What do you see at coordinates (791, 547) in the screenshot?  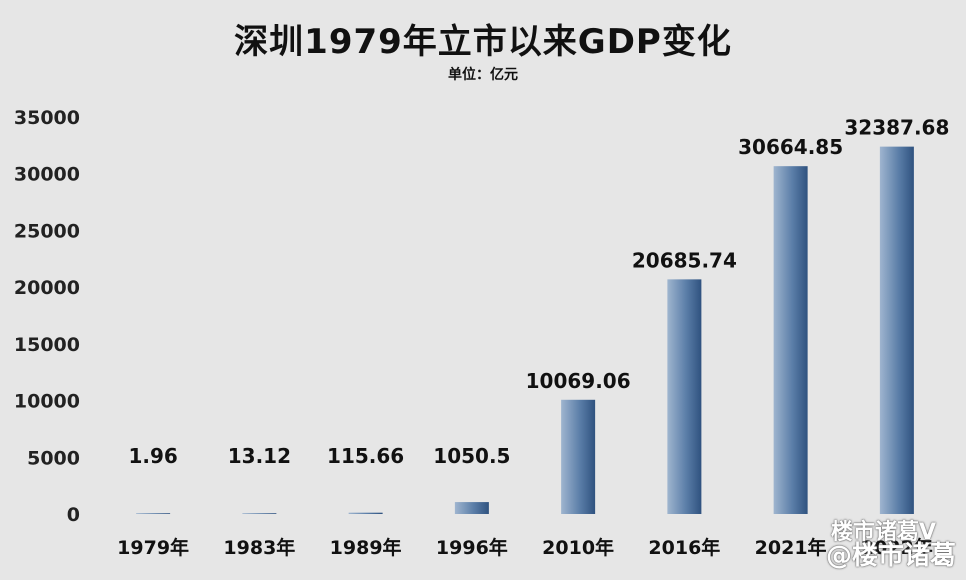 I see `x-tick-label: 2021年` at bounding box center [791, 547].